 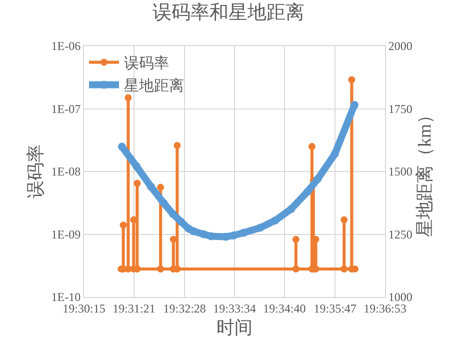 I want to click on y2-axis-title: 星地距离（km）, so click(x=424, y=172).